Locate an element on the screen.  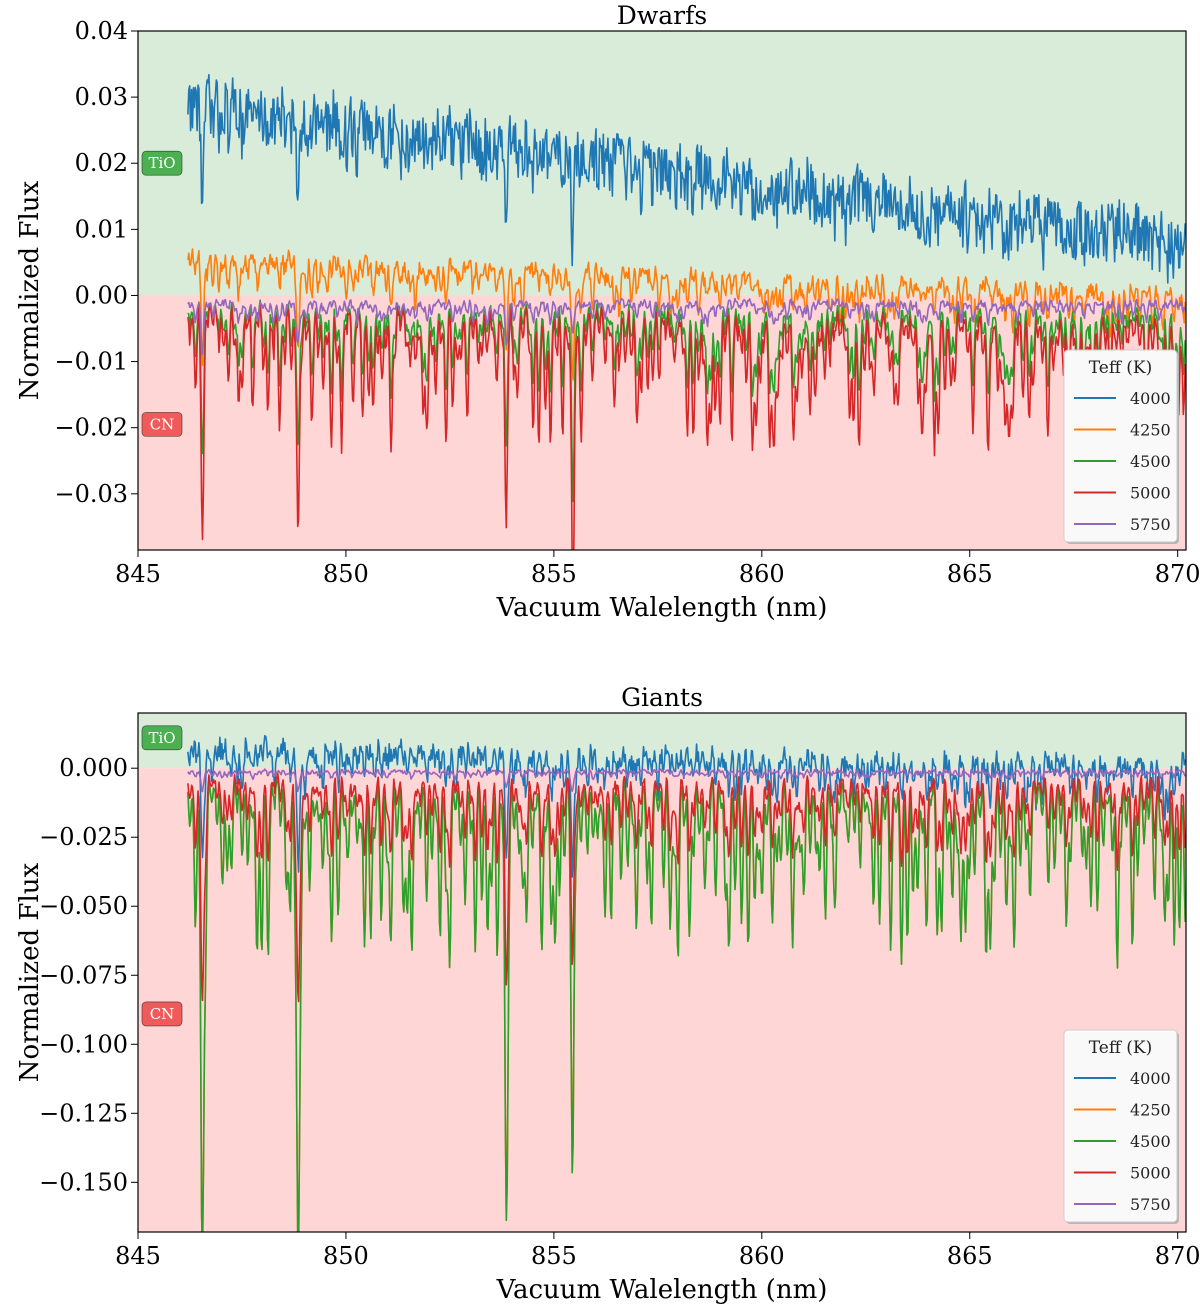
y-tick-label: 0.04 is located at coordinates (101, 31).